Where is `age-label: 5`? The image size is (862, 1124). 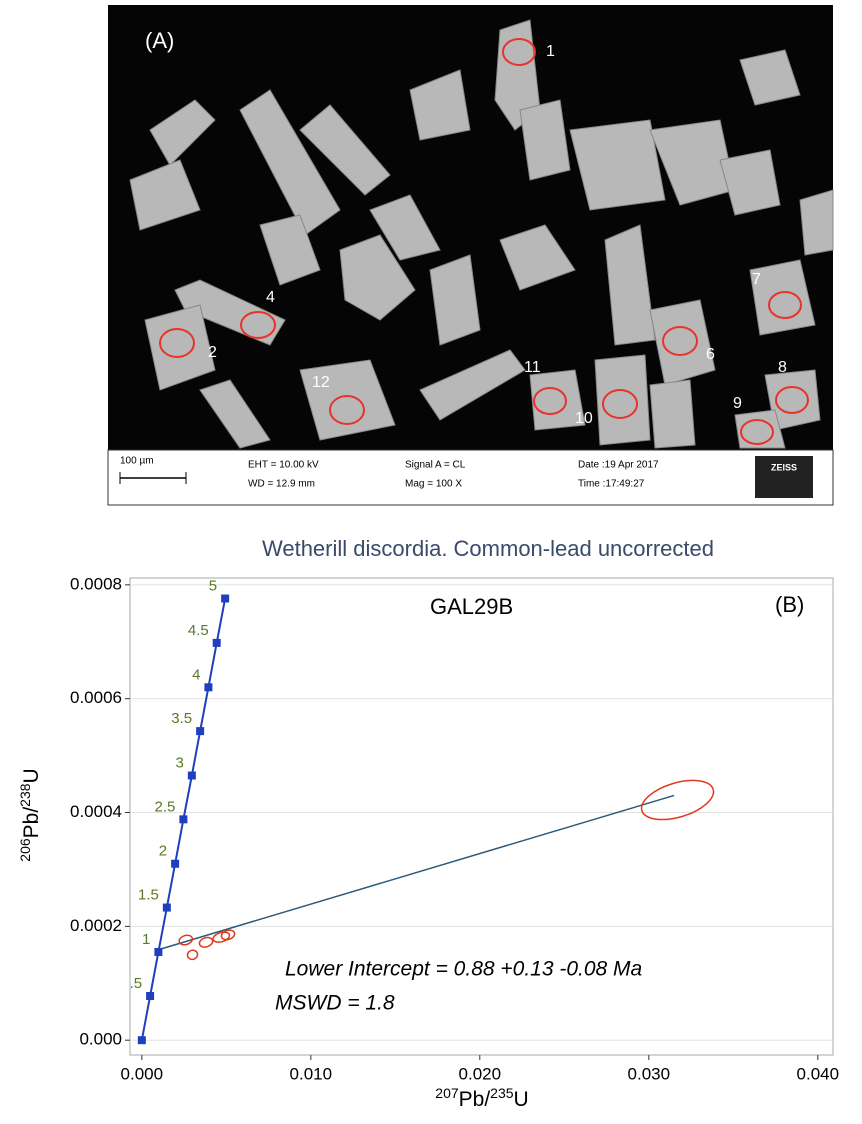 age-label: 5 is located at coordinates (213, 585).